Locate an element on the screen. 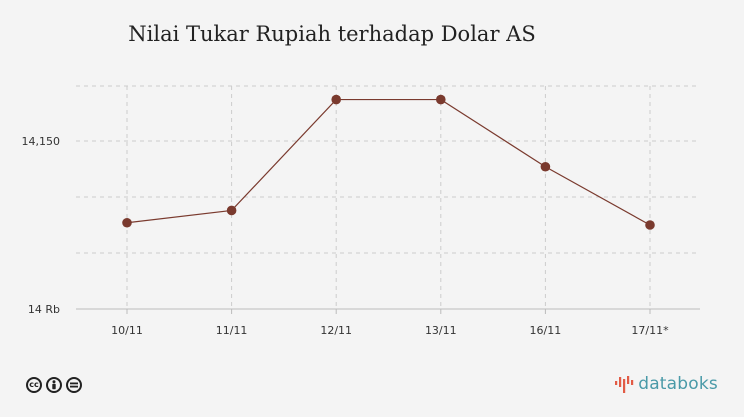  axes is located at coordinates (388, 311).